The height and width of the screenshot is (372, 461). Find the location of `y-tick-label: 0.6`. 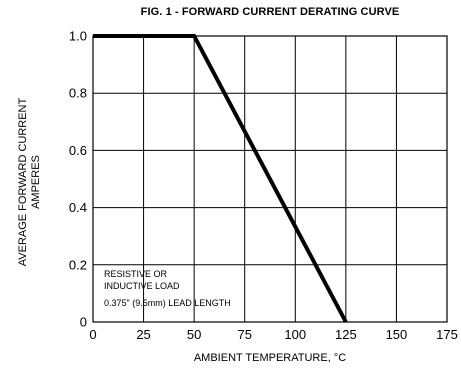

y-tick-label: 0.6 is located at coordinates (78, 150).